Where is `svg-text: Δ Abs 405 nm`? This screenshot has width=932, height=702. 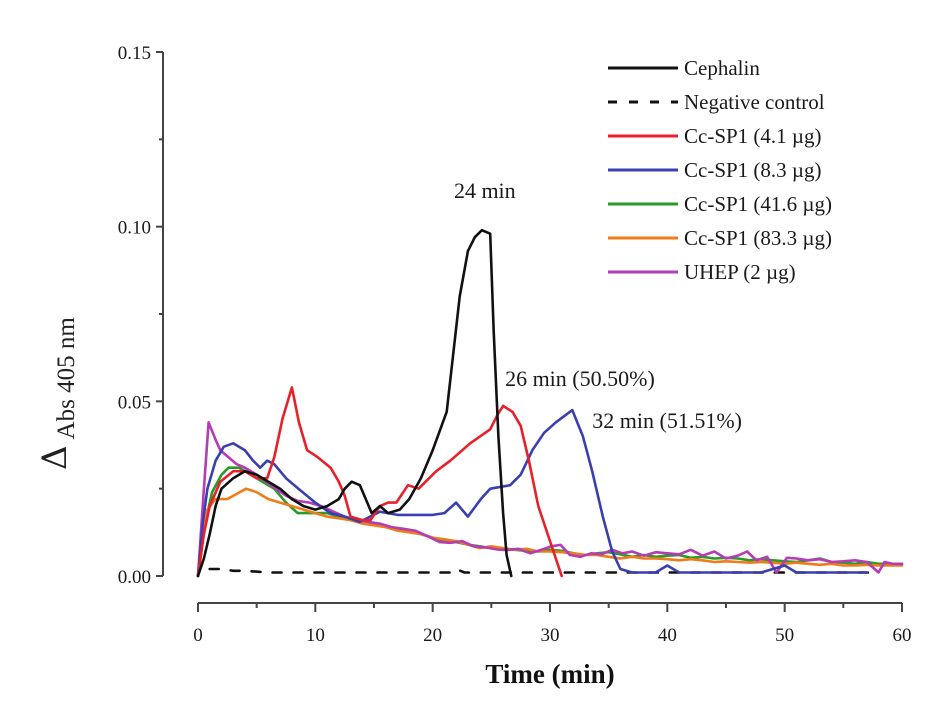 svg-text: Δ Abs 405 nm is located at coordinates (57, 393).